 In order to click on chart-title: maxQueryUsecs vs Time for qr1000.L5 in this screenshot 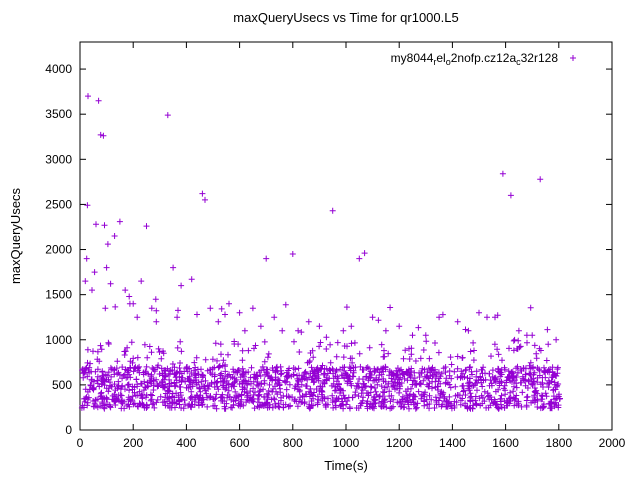, I will do `click(345, 17)`.